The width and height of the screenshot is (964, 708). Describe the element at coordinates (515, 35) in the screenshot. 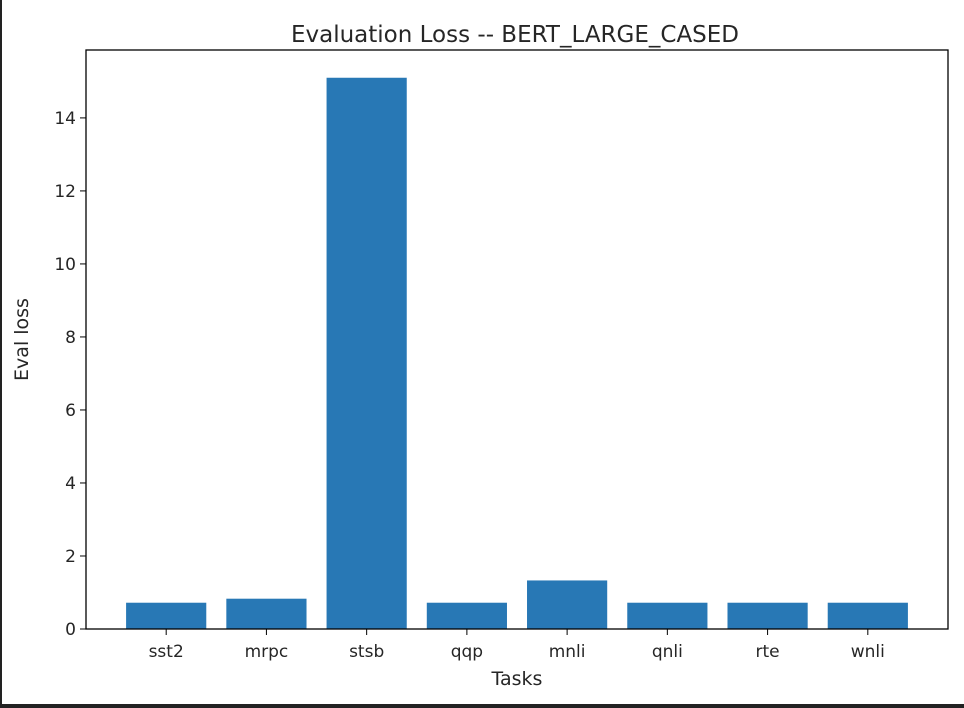

I see `chart-title: Evaluation Loss -- BERT_LARGE_CASED` at that location.